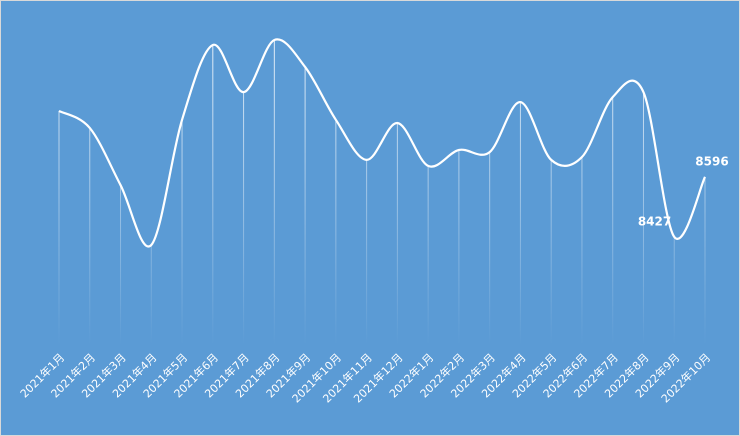  What do you see at coordinates (711, 161) in the screenshot?
I see `data-label: 8596` at bounding box center [711, 161].